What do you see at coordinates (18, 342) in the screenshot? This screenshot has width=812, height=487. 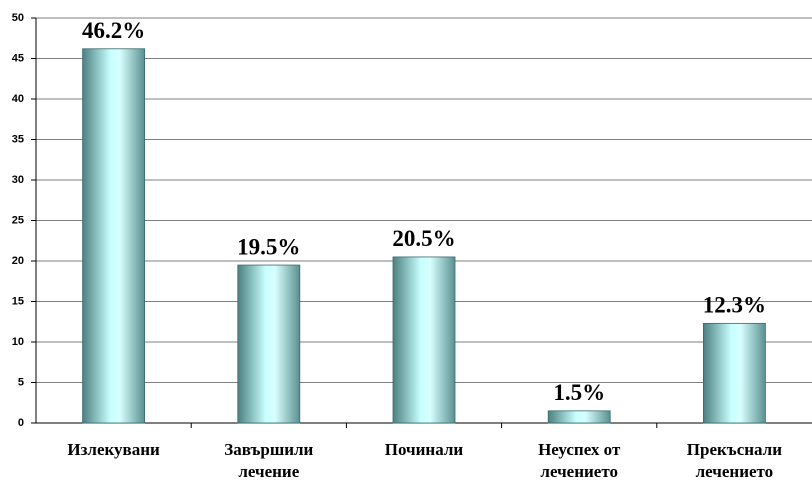 I see `y-tick-label: 10` at bounding box center [18, 342].